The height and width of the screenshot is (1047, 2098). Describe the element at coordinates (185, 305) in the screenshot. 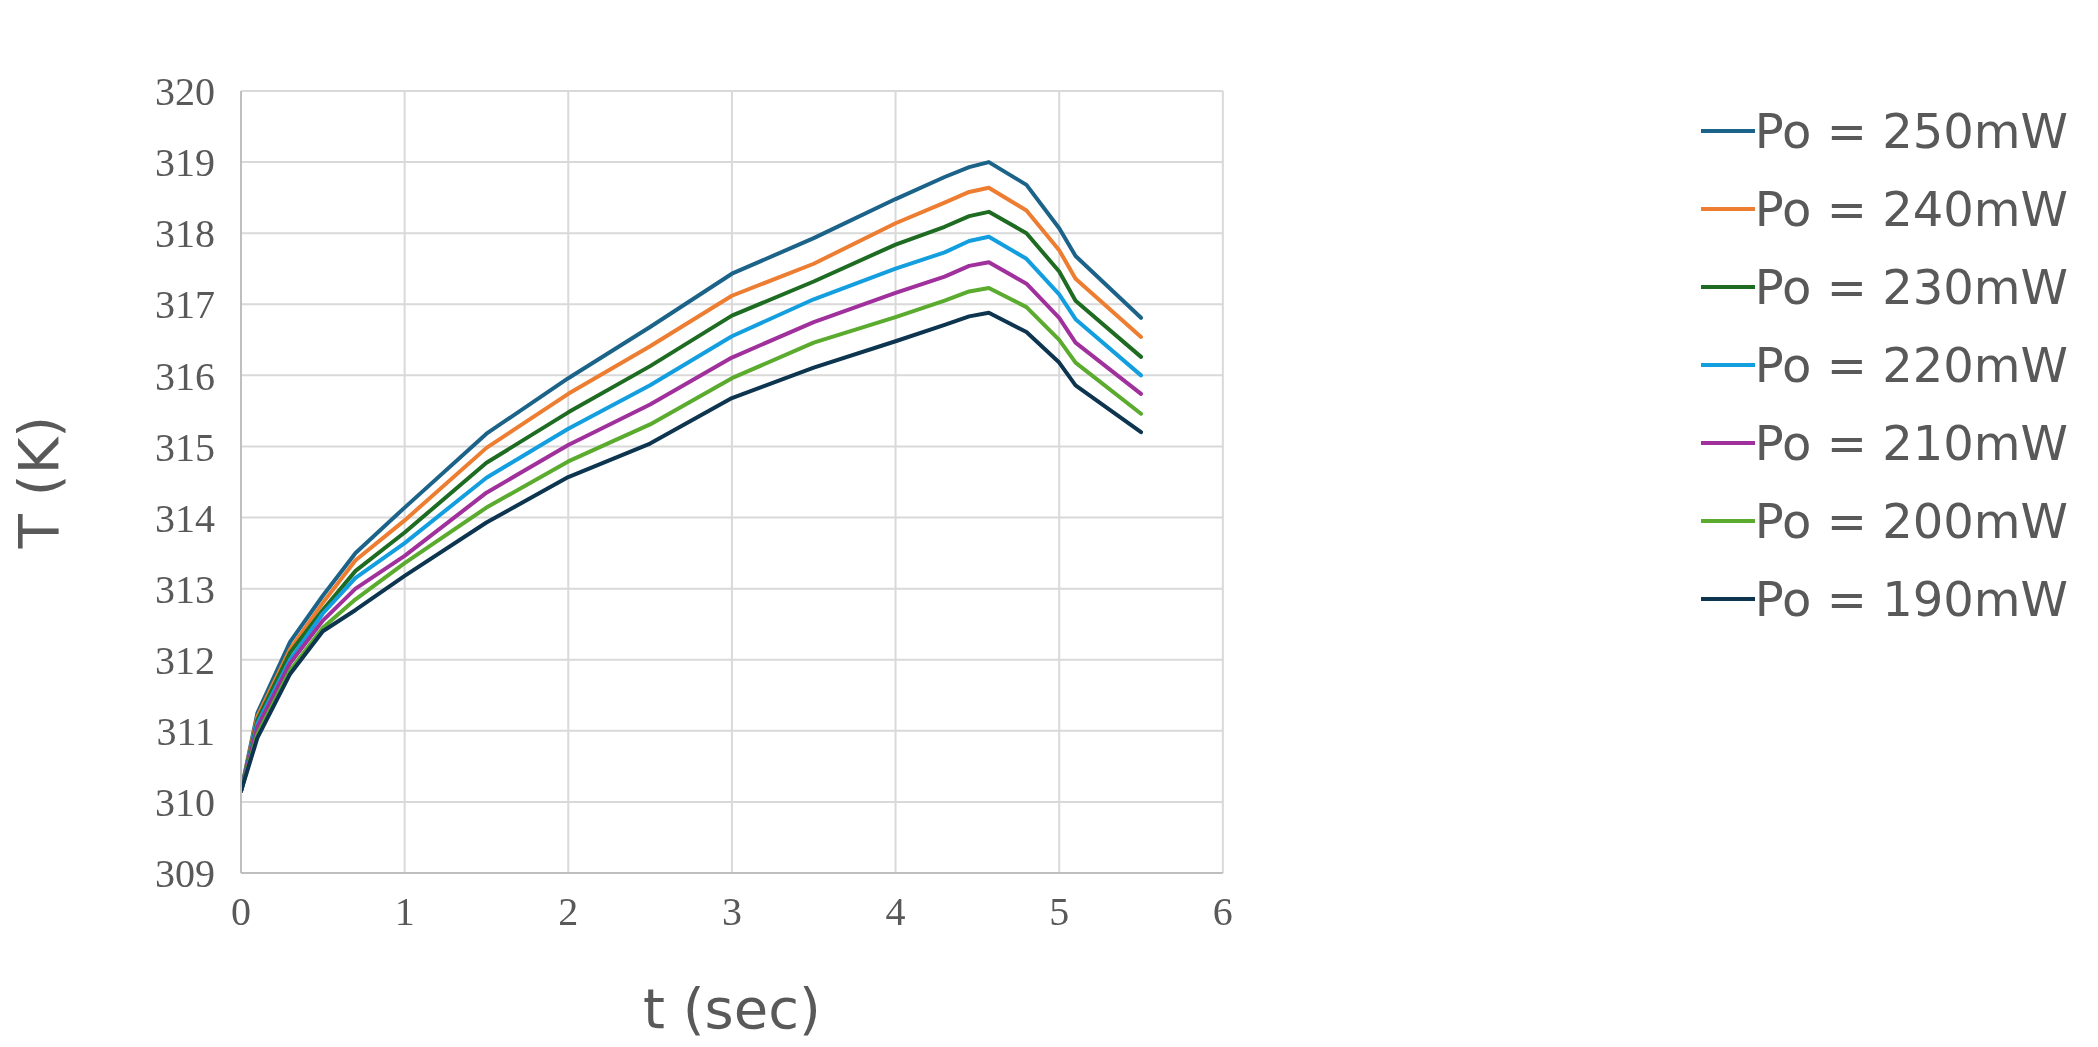

I see `y-tick-label: 317` at that location.